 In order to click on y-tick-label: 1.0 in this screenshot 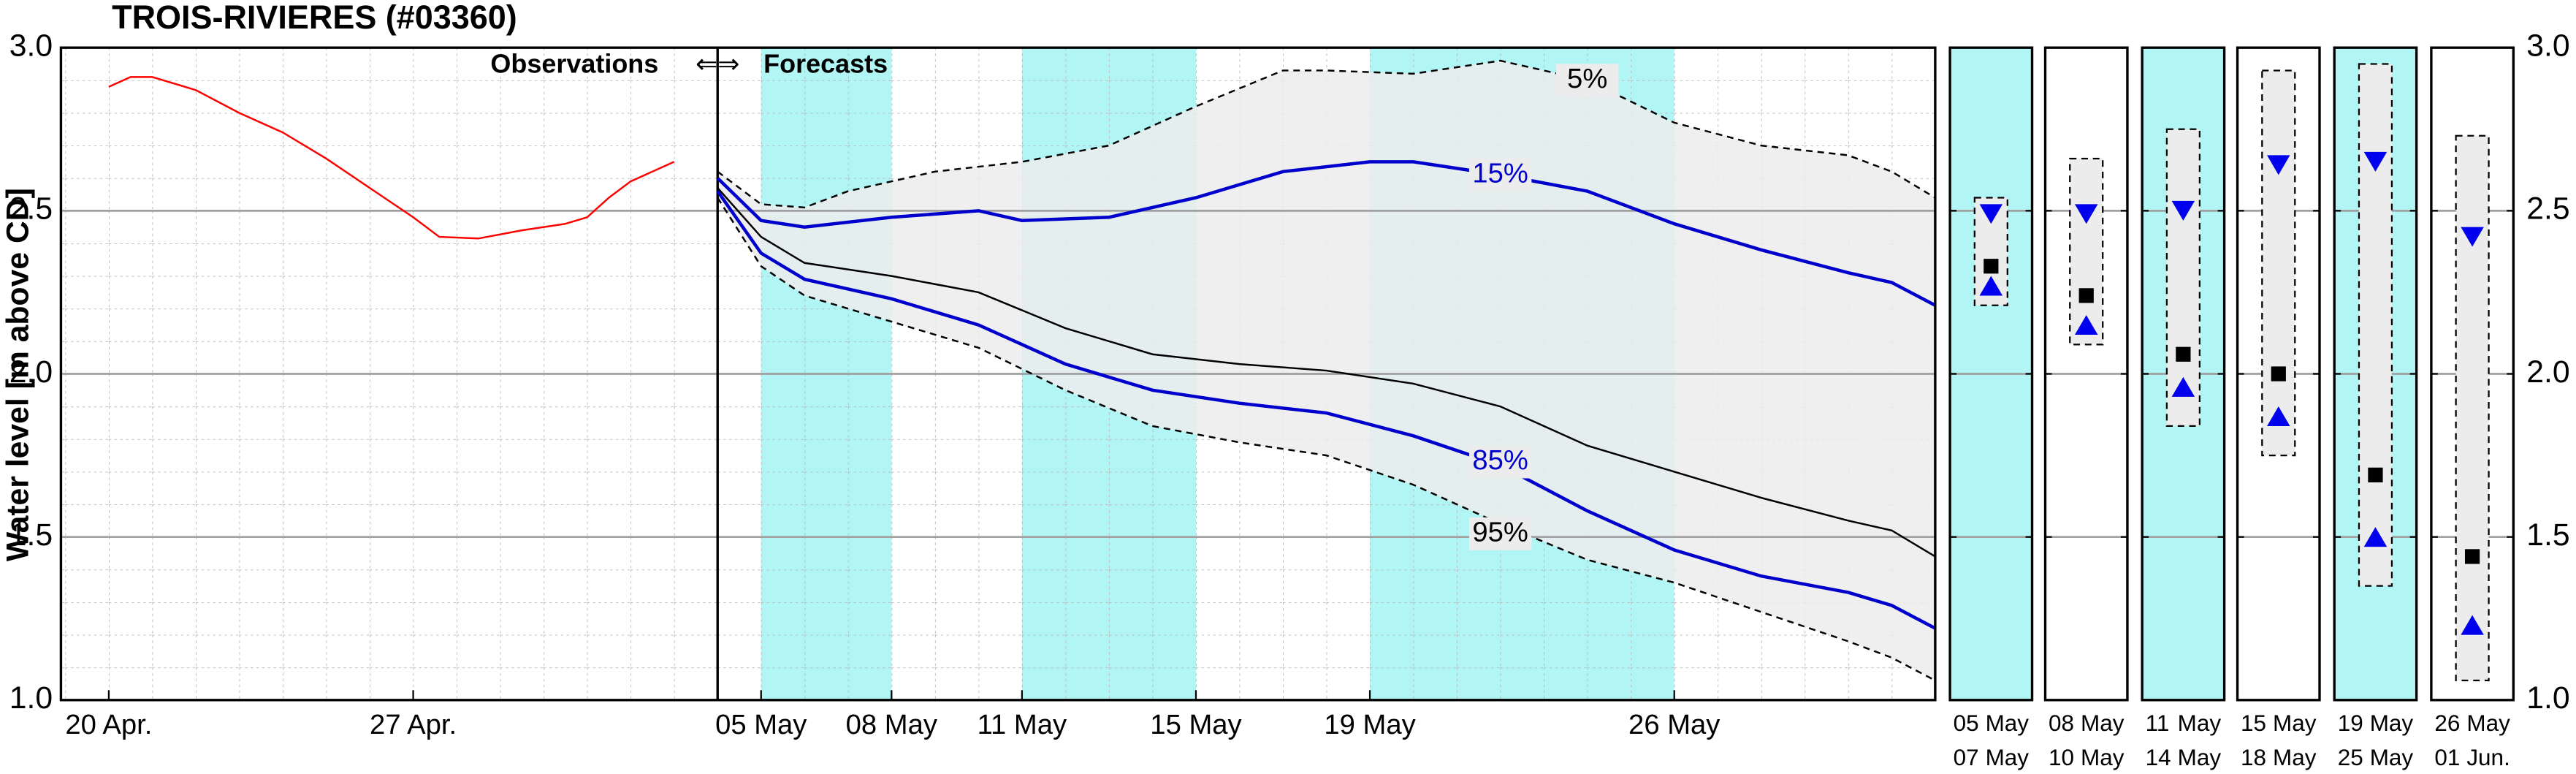, I will do `click(31, 698)`.